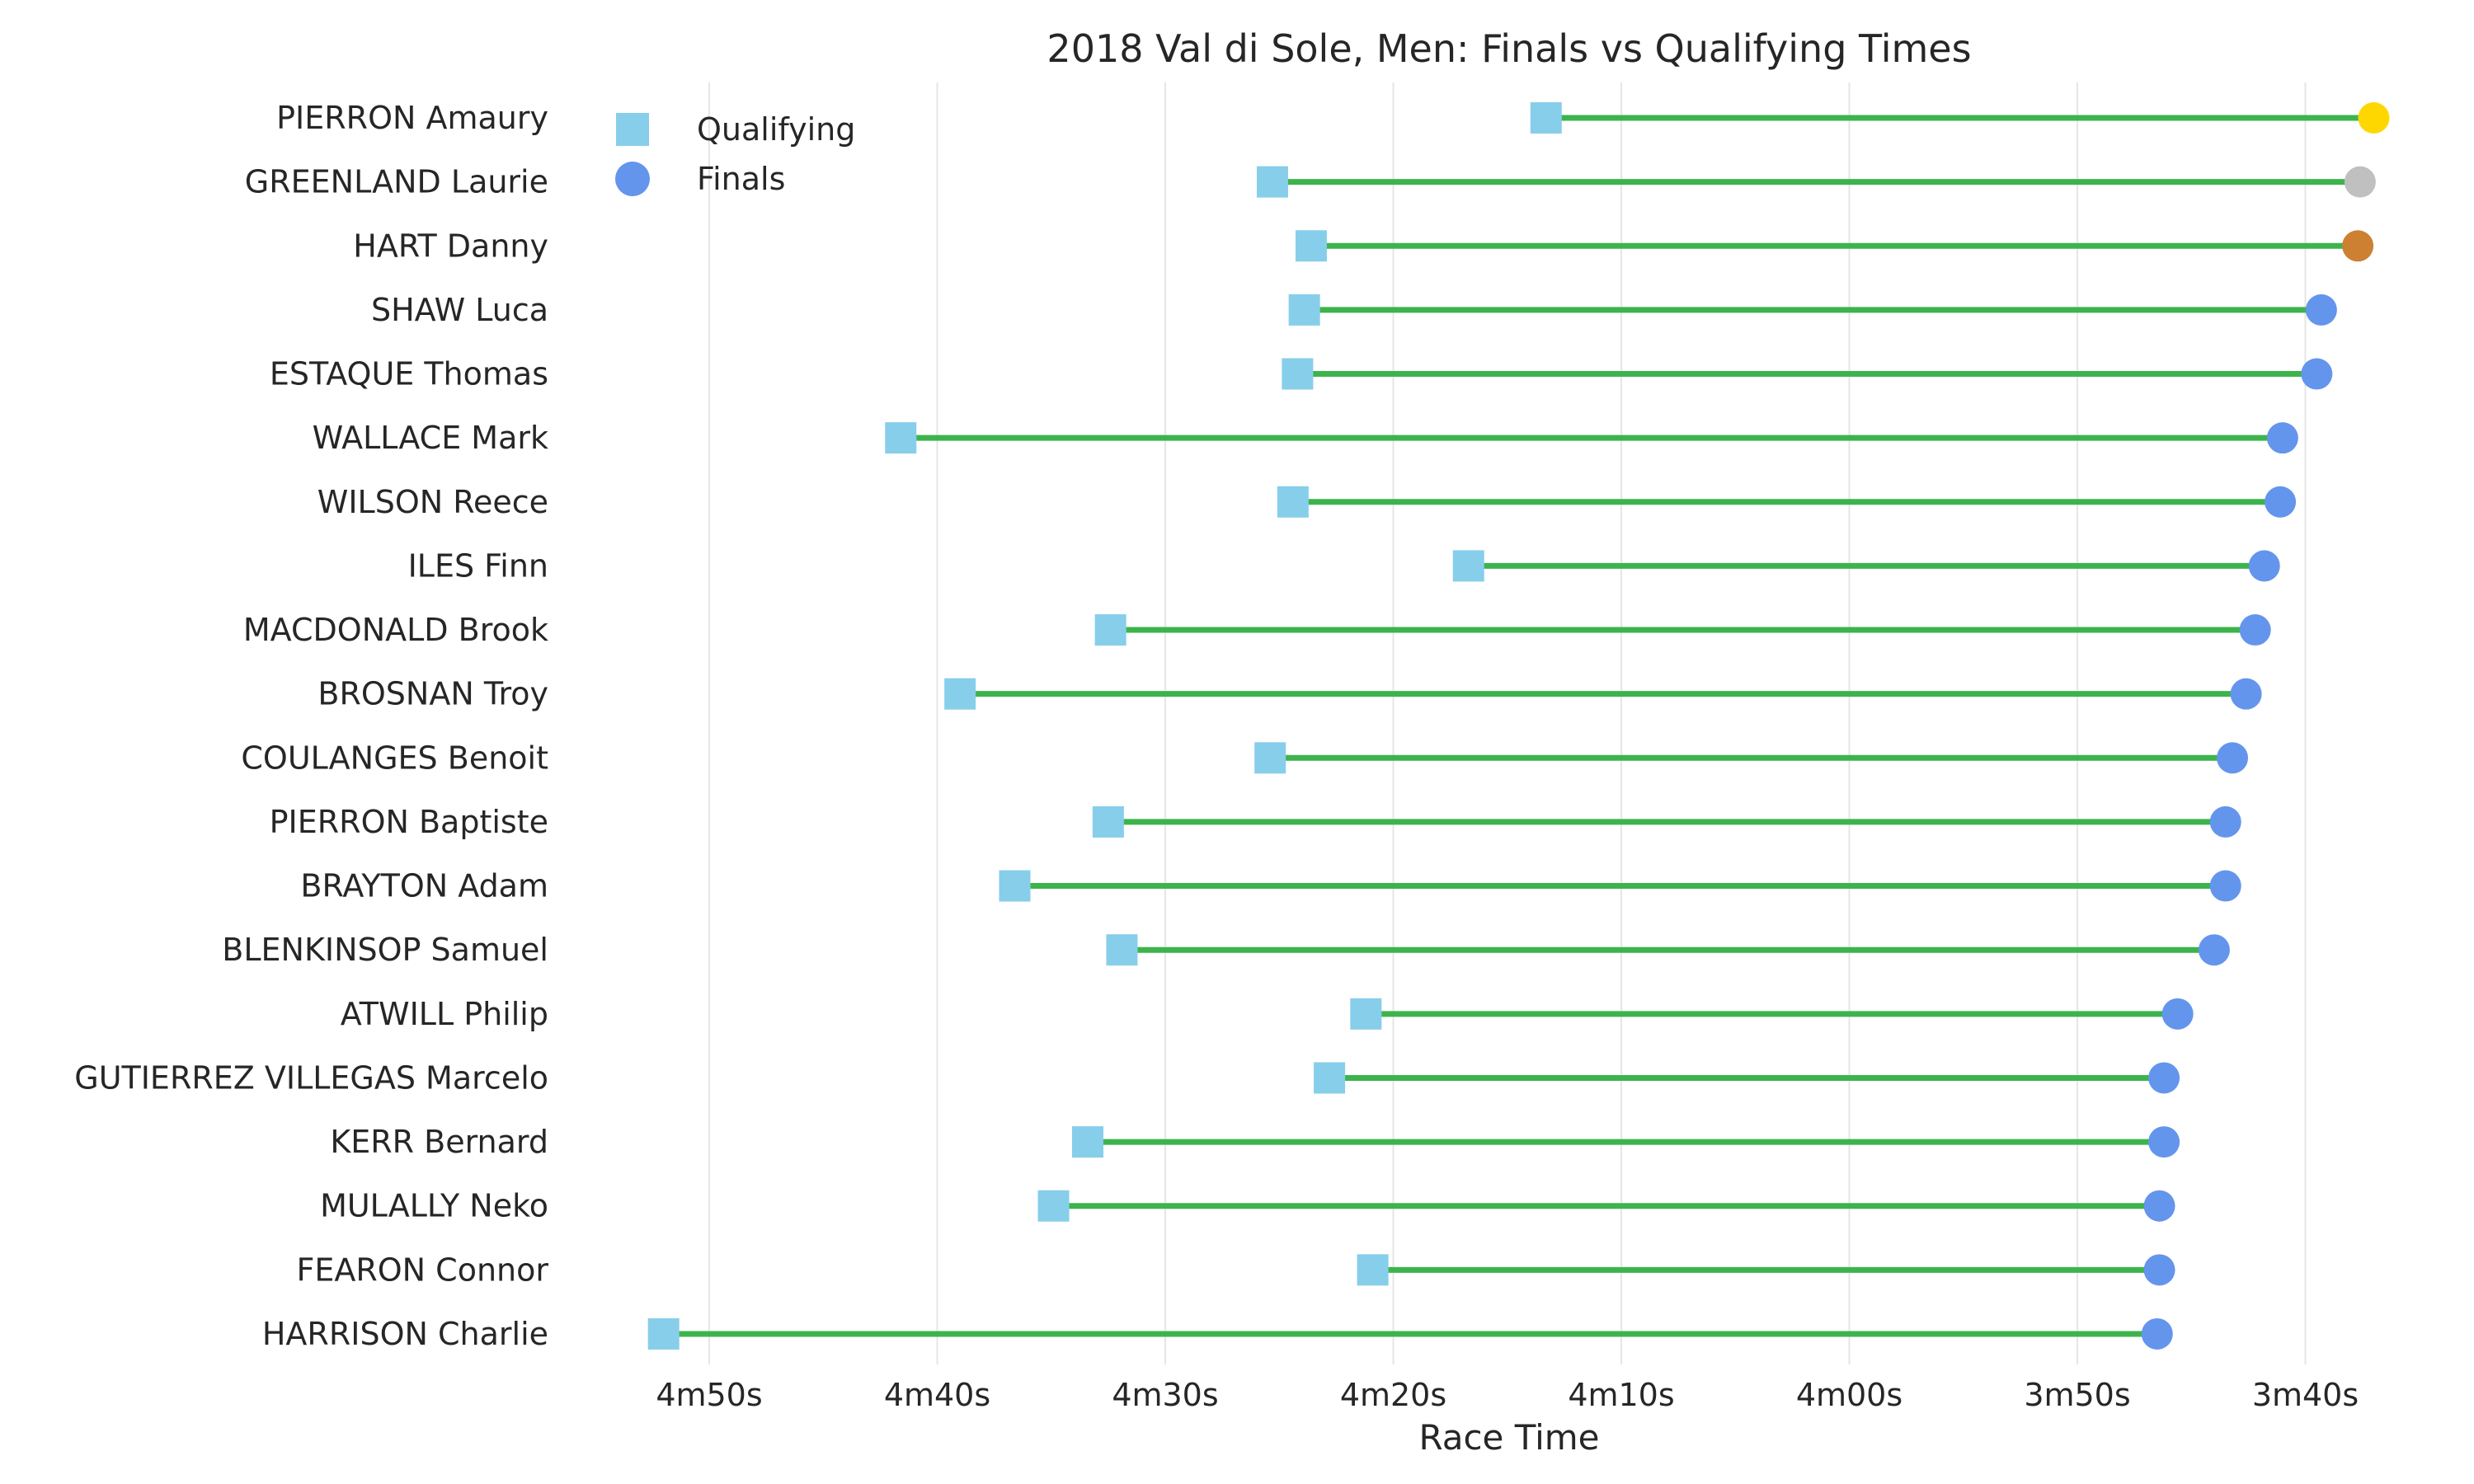 This screenshot has height=1484, width=2474. I want to click on rider-label: COULANGES Benoit, so click(394, 758).